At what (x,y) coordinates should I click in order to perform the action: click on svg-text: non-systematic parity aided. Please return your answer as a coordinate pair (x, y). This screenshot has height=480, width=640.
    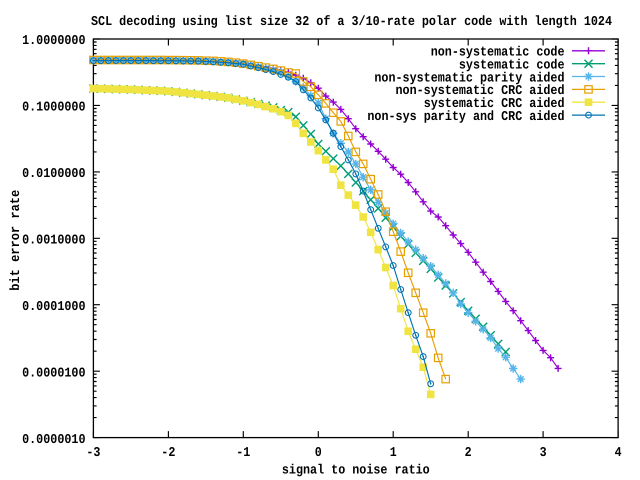
    Looking at the image, I should click on (469, 78).